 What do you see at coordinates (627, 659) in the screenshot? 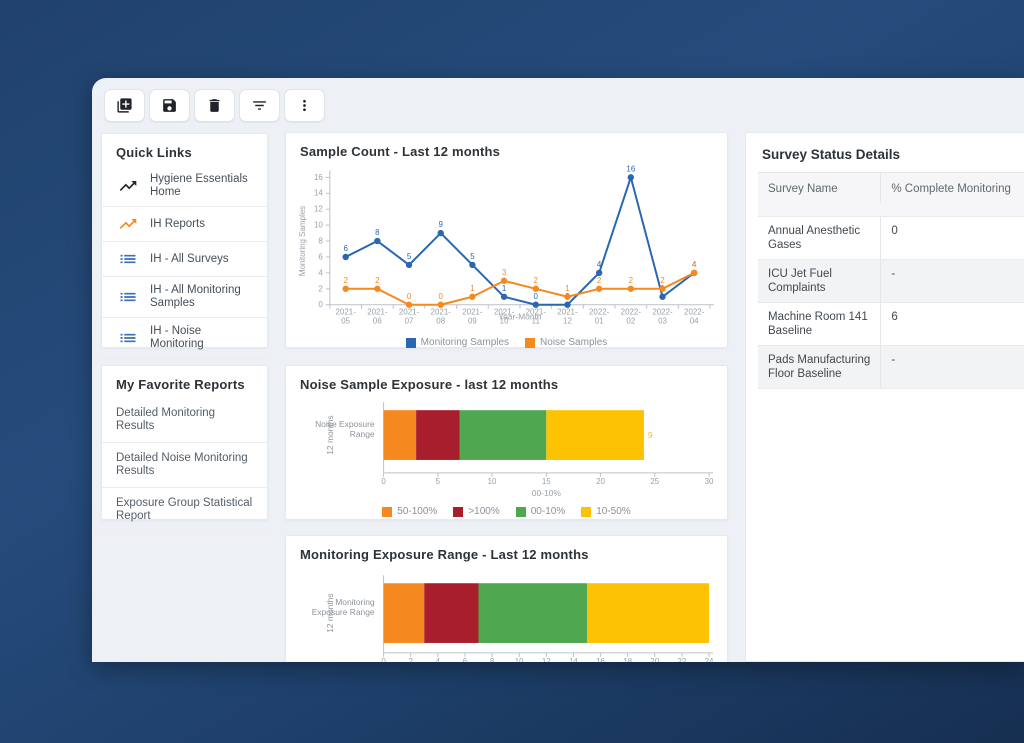
I see `svg-text: 18` at bounding box center [627, 659].